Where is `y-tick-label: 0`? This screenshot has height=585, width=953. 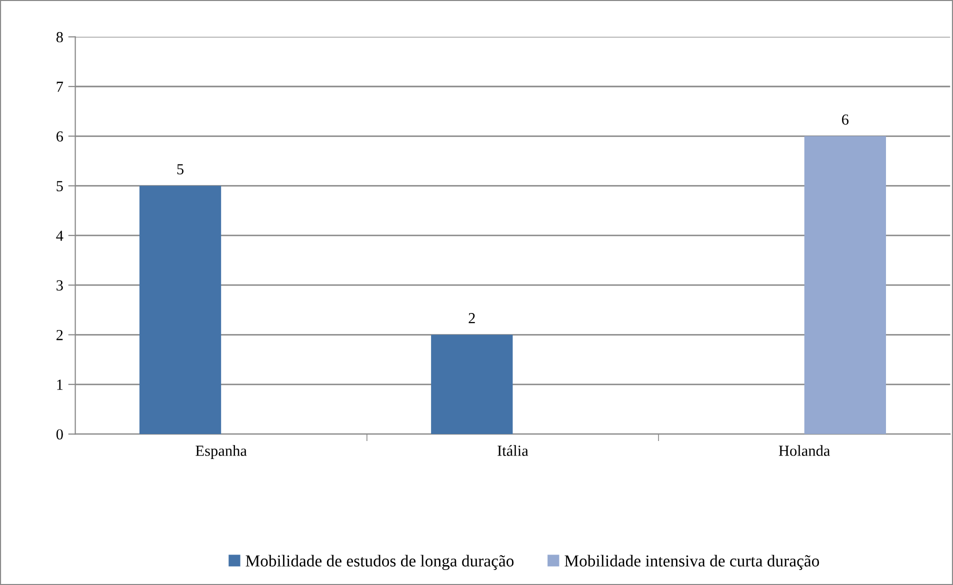 y-tick-label: 0 is located at coordinates (59, 434).